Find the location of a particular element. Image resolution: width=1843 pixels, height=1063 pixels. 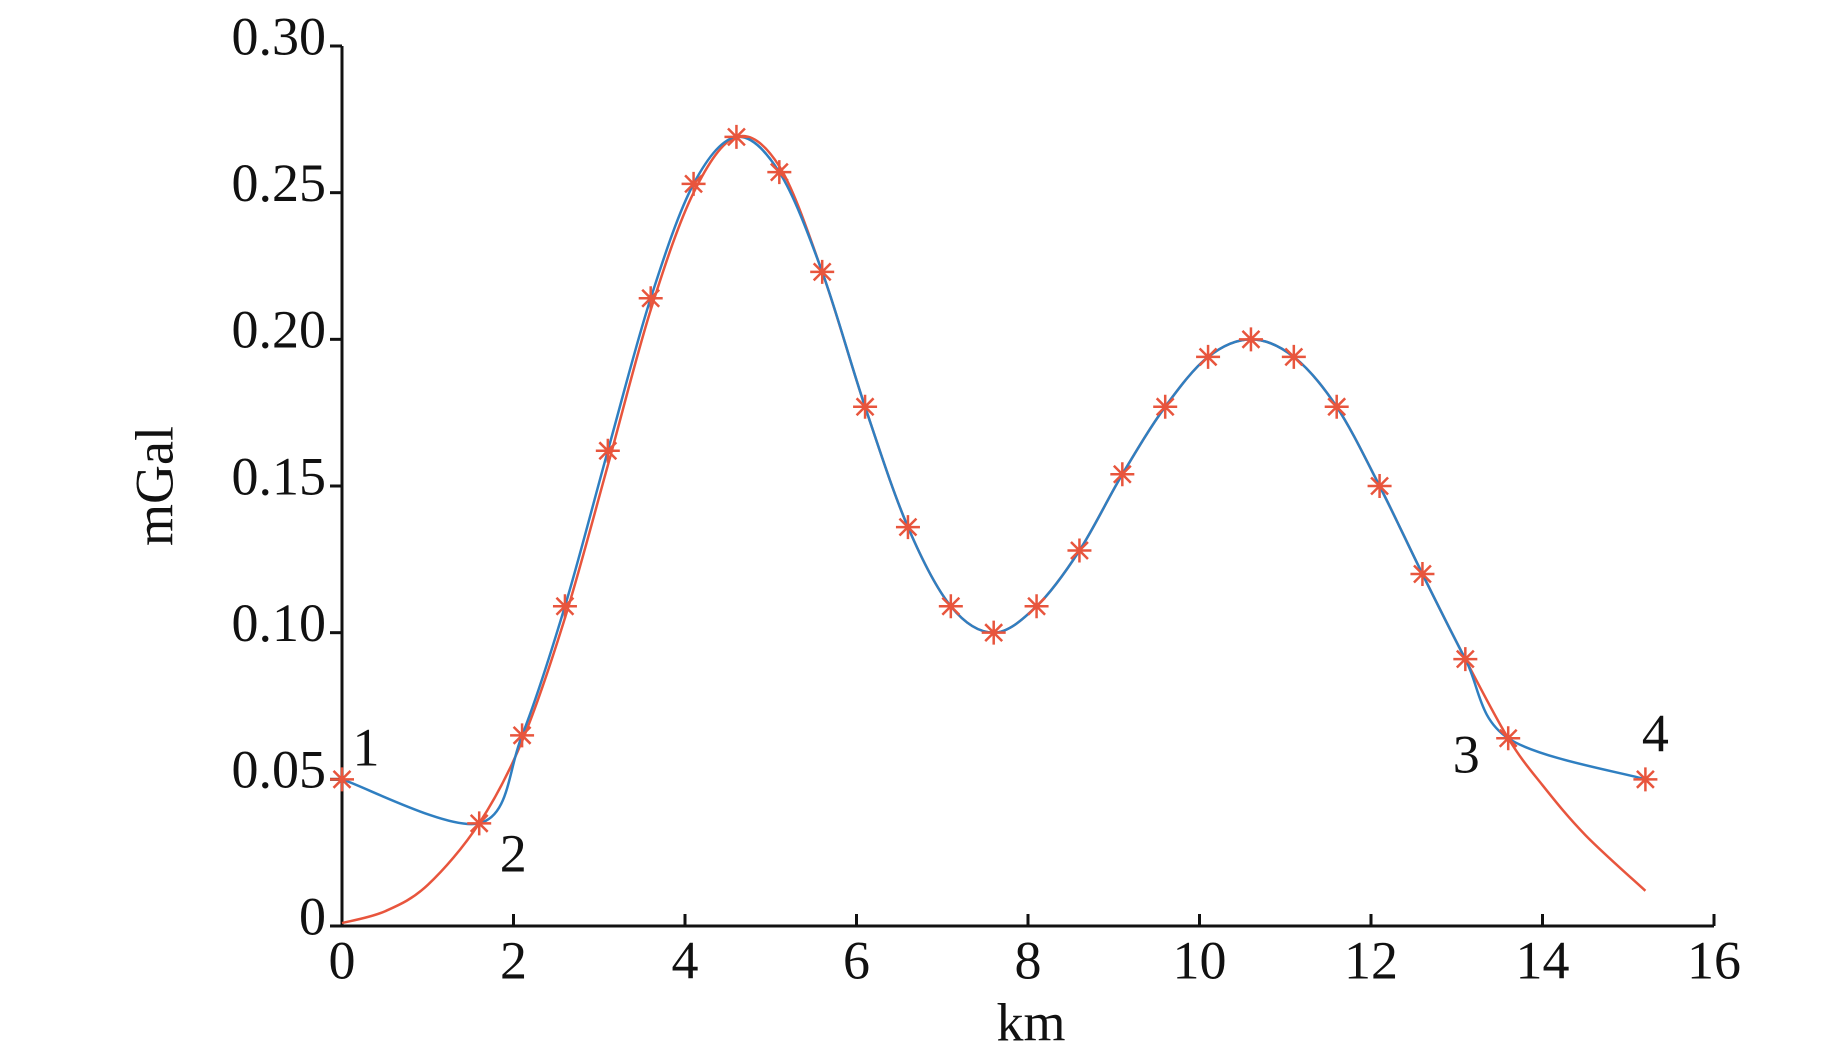

x-tick-label: 6 is located at coordinates (856, 960).